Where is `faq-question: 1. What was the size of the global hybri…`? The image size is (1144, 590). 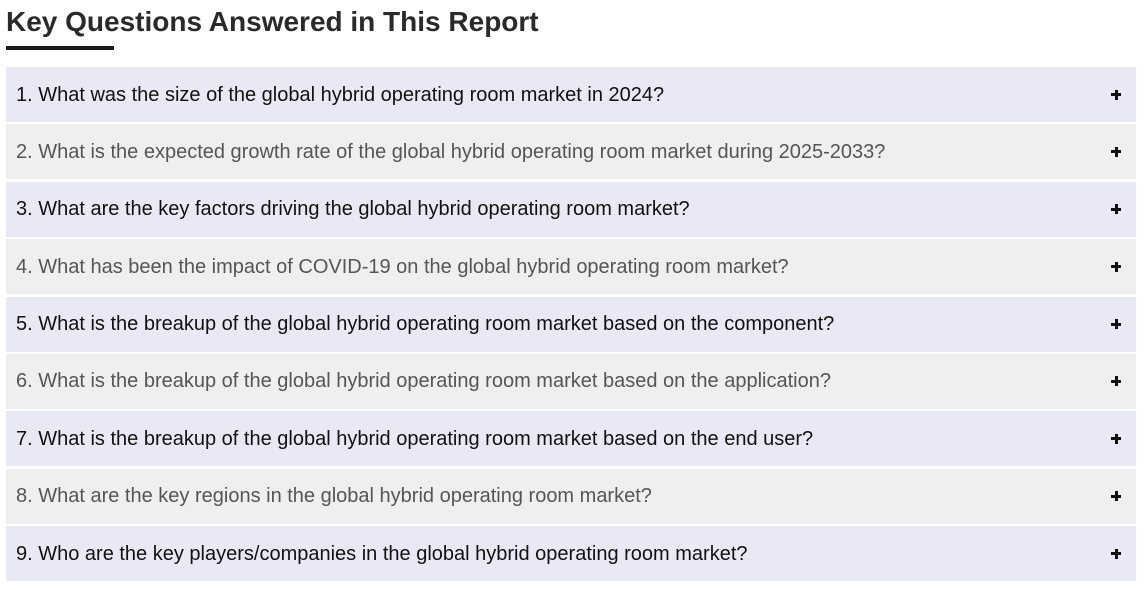
faq-question: 1. What was the size of the global hybri… is located at coordinates (340, 94).